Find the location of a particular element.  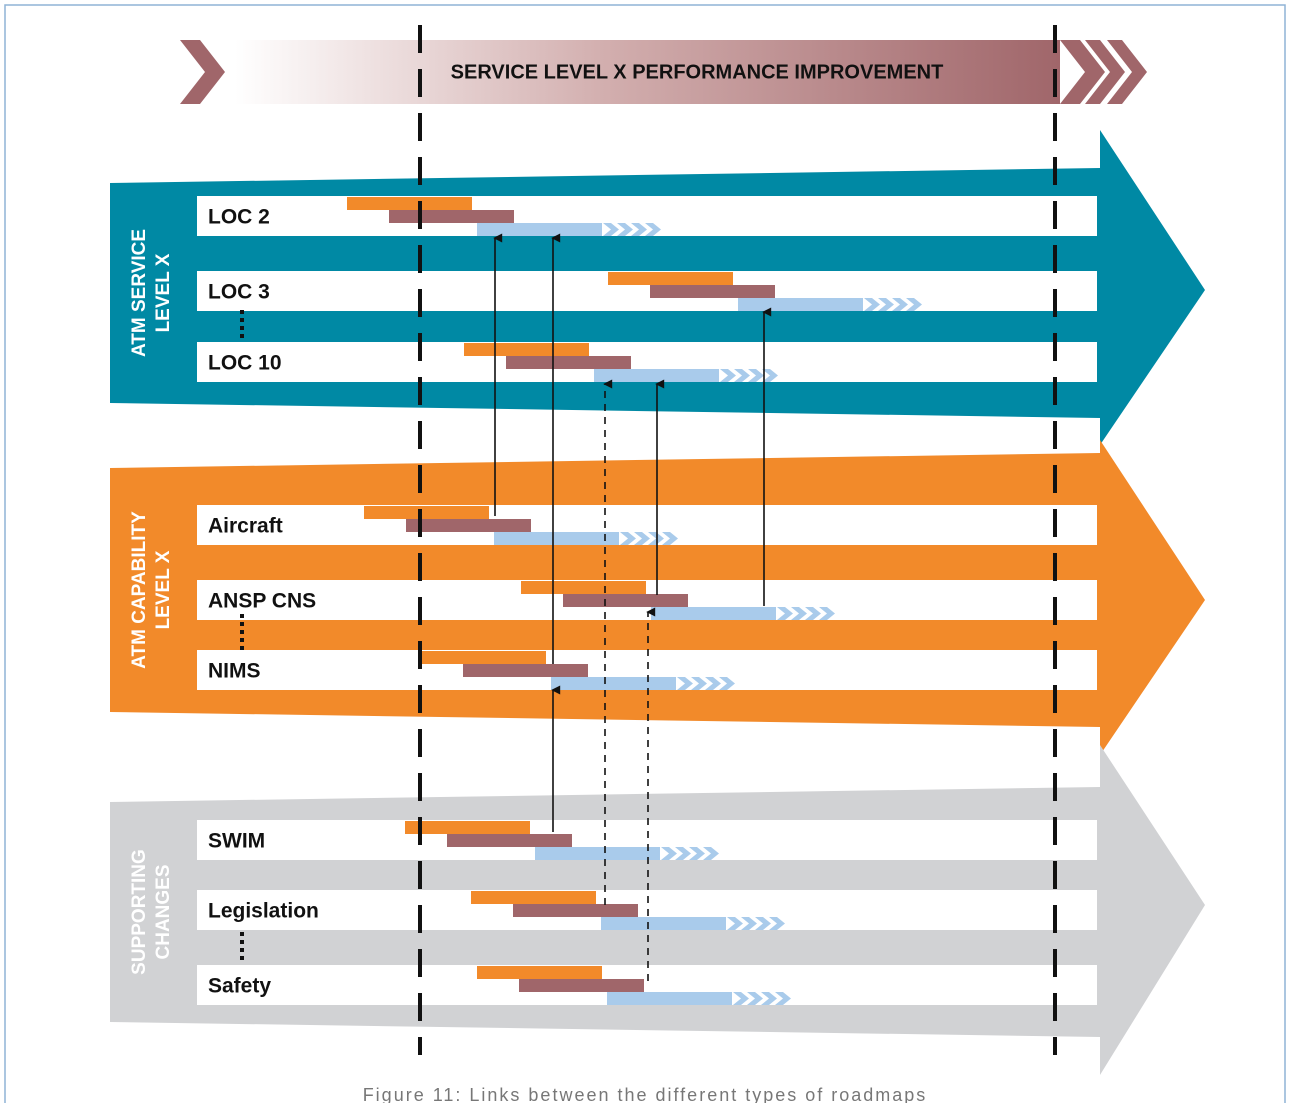

row-label: Legislation is located at coordinates (263, 911).